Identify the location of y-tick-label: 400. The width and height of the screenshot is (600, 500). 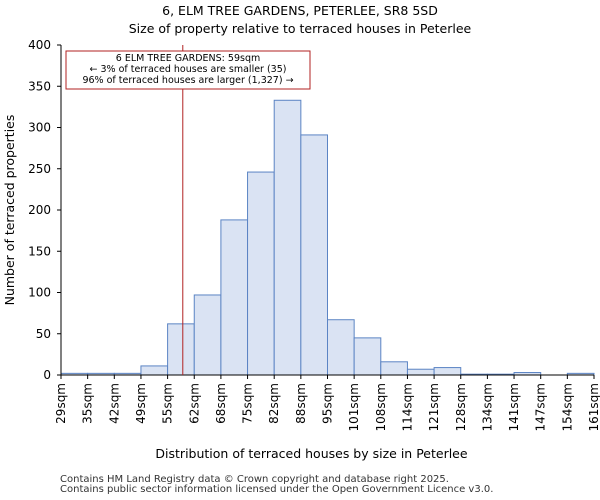
(39, 45).